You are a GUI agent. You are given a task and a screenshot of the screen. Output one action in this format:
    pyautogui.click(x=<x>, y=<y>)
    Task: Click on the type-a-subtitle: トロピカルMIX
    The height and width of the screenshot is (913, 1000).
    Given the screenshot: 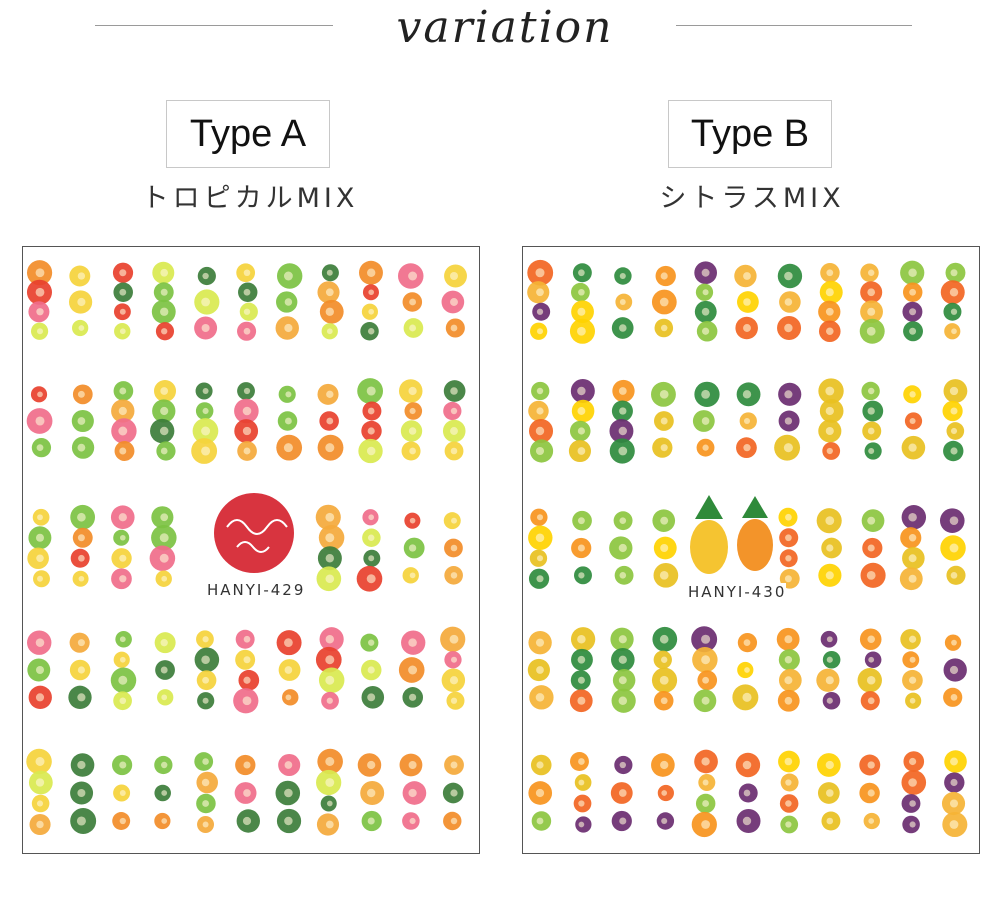 What is the action you would take?
    pyautogui.click(x=250, y=198)
    